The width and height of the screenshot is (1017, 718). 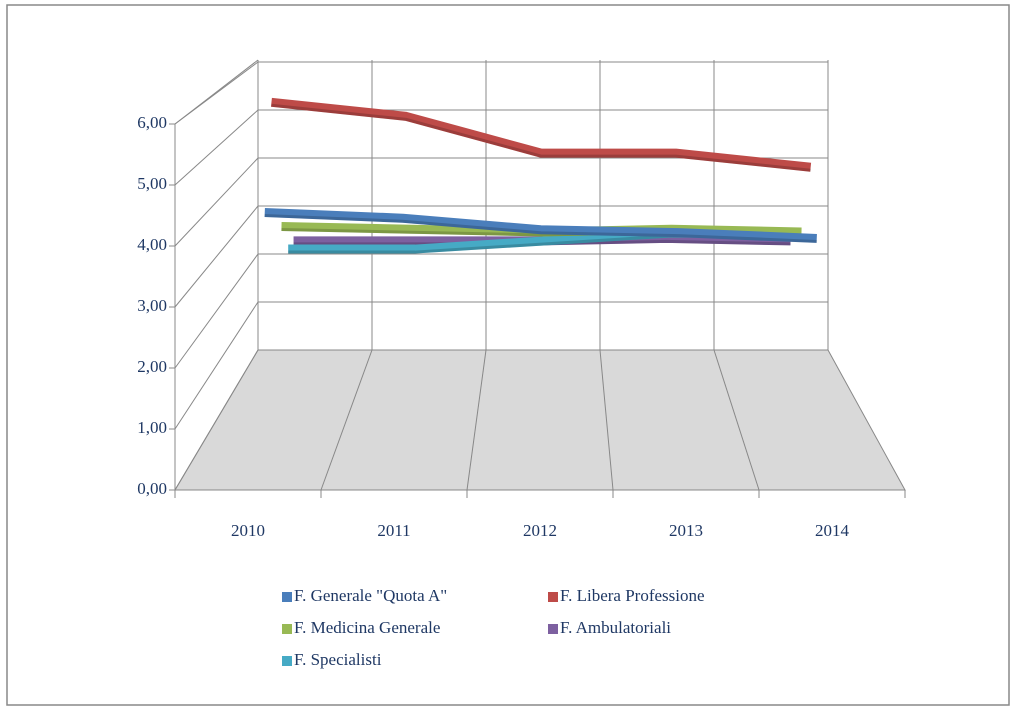 I want to click on legend-label: F. Generale "Quota A", so click(x=370, y=595).